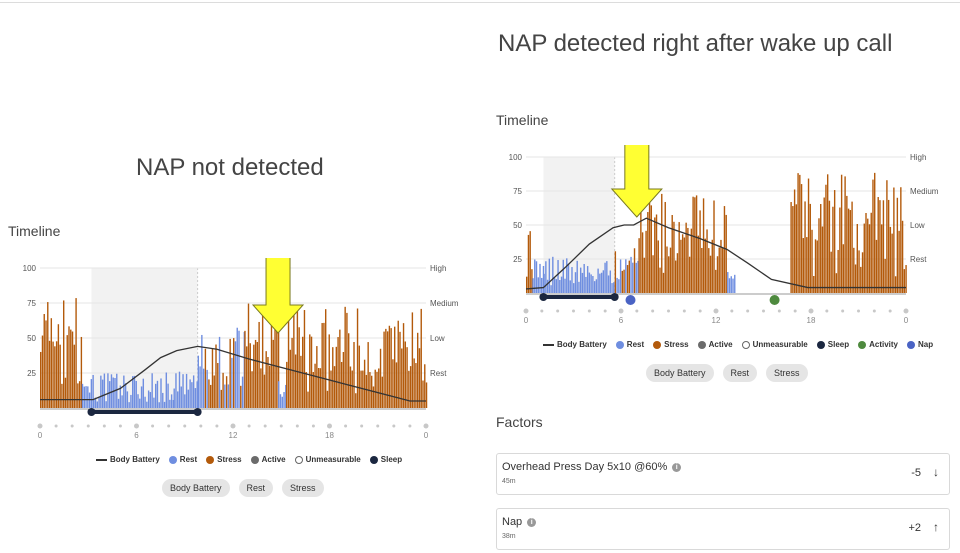 The height and width of the screenshot is (553, 960). Describe the element at coordinates (233, 373) in the screenshot. I see `body-battery-line` at that location.